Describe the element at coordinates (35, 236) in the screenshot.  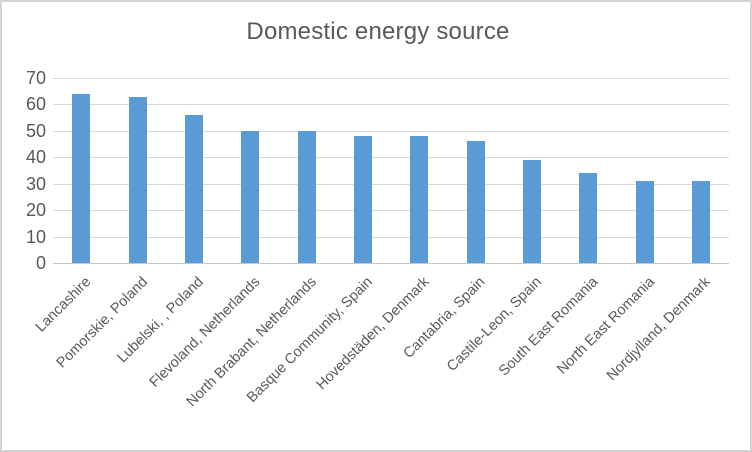
I see `y-tick-label: 10` at that location.